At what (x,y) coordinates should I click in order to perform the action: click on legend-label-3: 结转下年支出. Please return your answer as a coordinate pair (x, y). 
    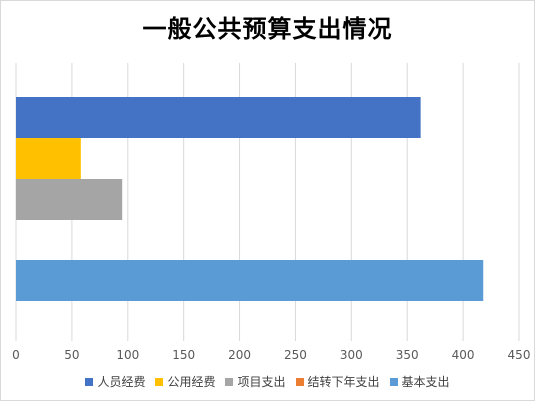
    Looking at the image, I should click on (343, 382).